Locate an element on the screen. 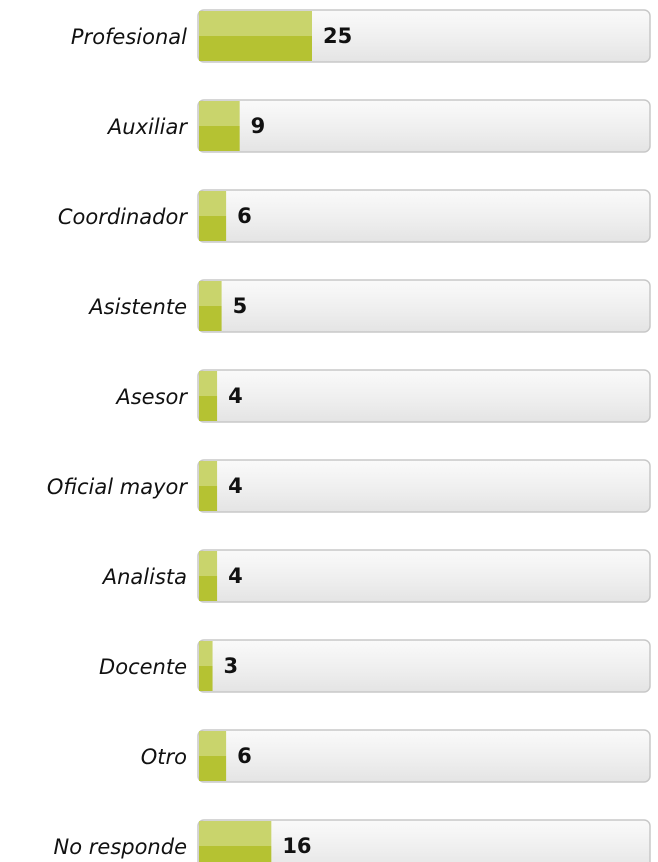 The width and height of the screenshot is (658, 862). value-label: 5 is located at coordinates (240, 306).